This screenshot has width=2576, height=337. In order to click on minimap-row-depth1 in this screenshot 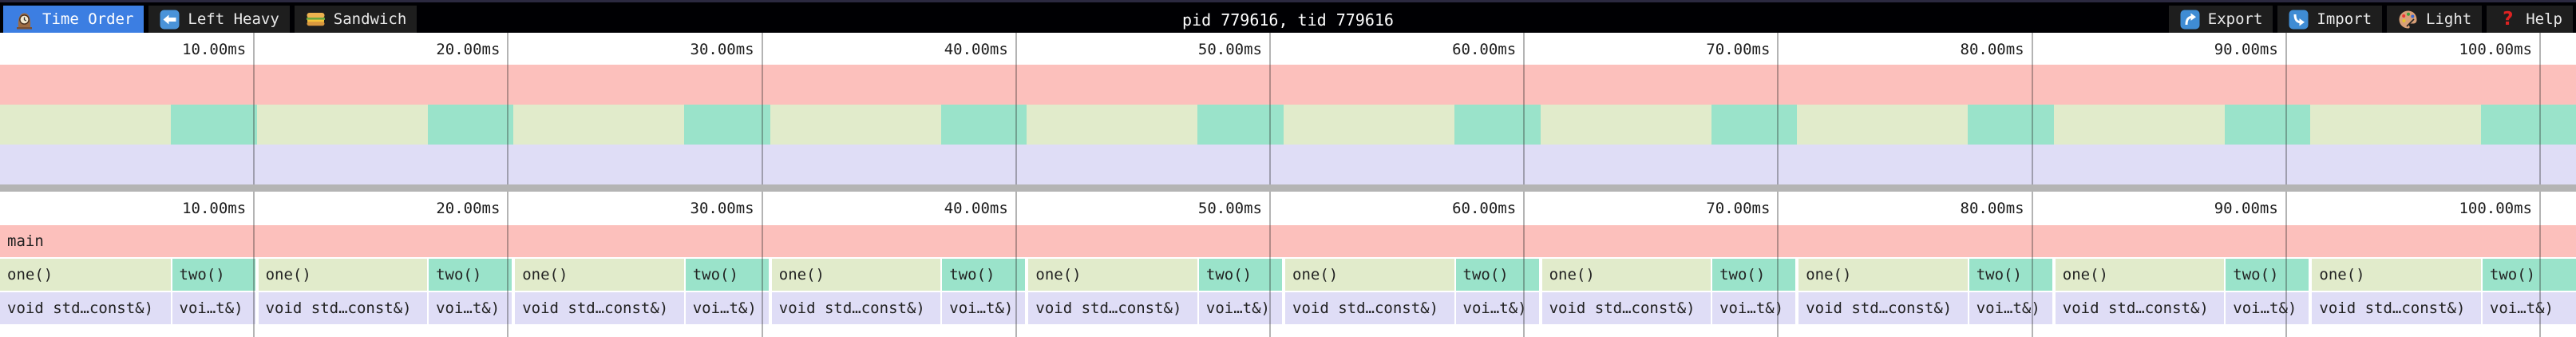, I will do `click(1288, 125)`.